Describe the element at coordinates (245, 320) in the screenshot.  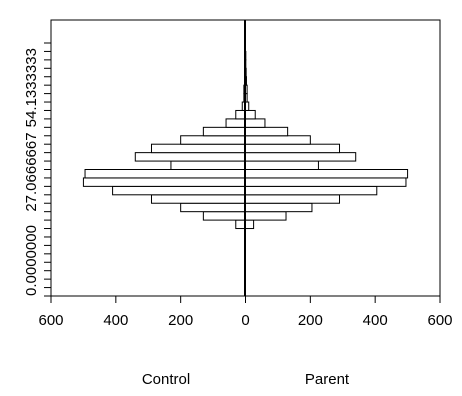
I see `x-tick-label: 0` at that location.